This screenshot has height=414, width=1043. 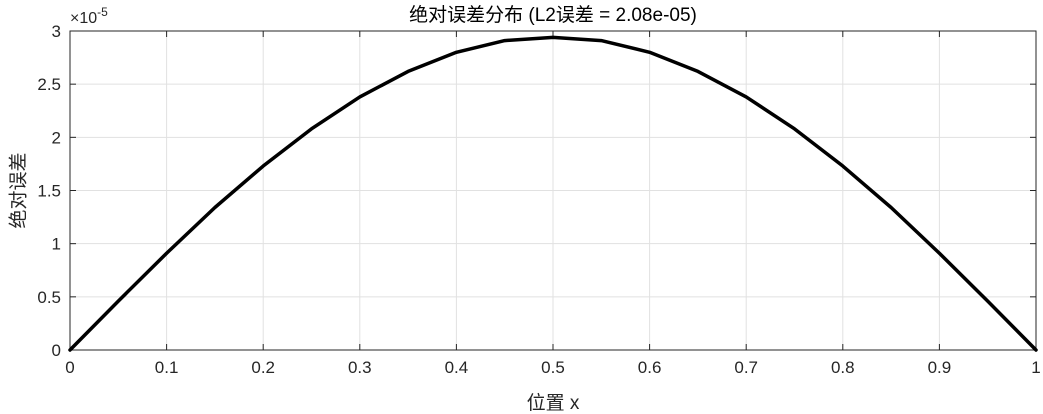 What do you see at coordinates (56, 350) in the screenshot?
I see `y-tick-label: 0` at bounding box center [56, 350].